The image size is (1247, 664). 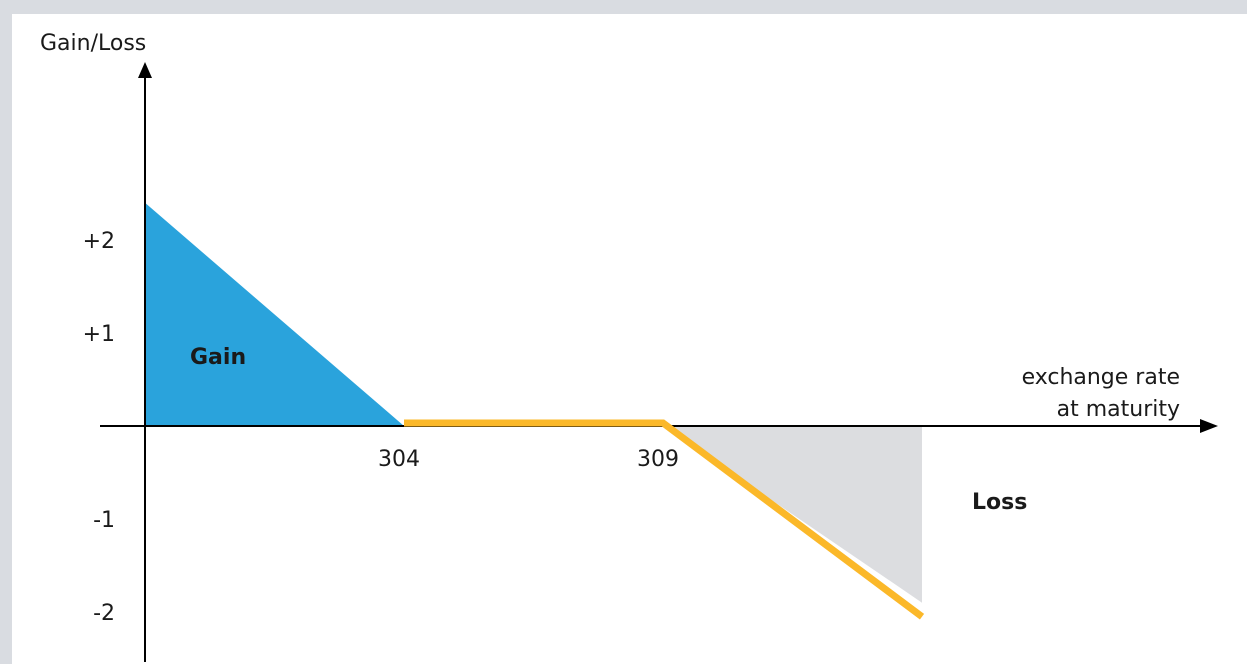 I want to click on x-tick-label: 304, so click(x=399, y=459).